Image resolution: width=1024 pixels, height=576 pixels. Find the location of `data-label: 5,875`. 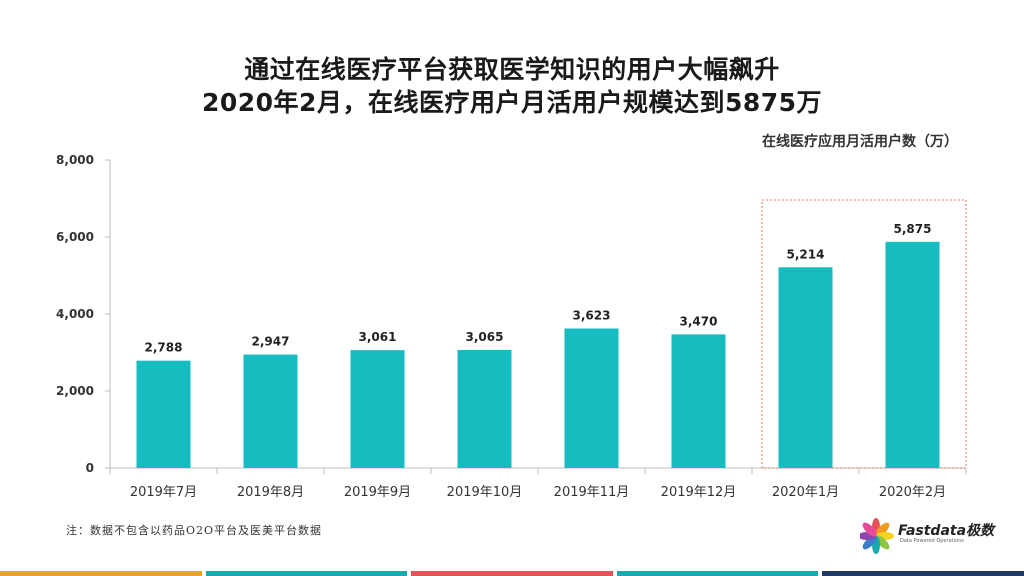

data-label: 5,875 is located at coordinates (913, 229).